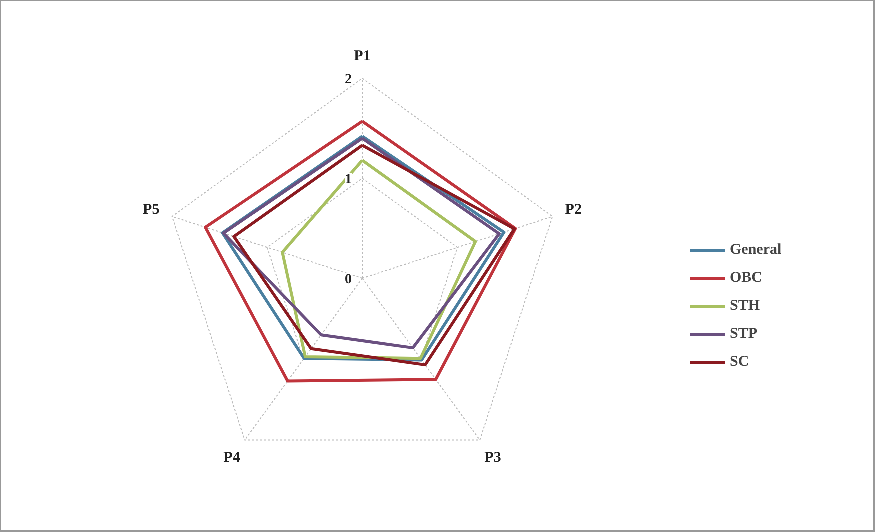 Image resolution: width=875 pixels, height=532 pixels. What do you see at coordinates (362, 56) in the screenshot?
I see `spoke-label: P1` at bounding box center [362, 56].